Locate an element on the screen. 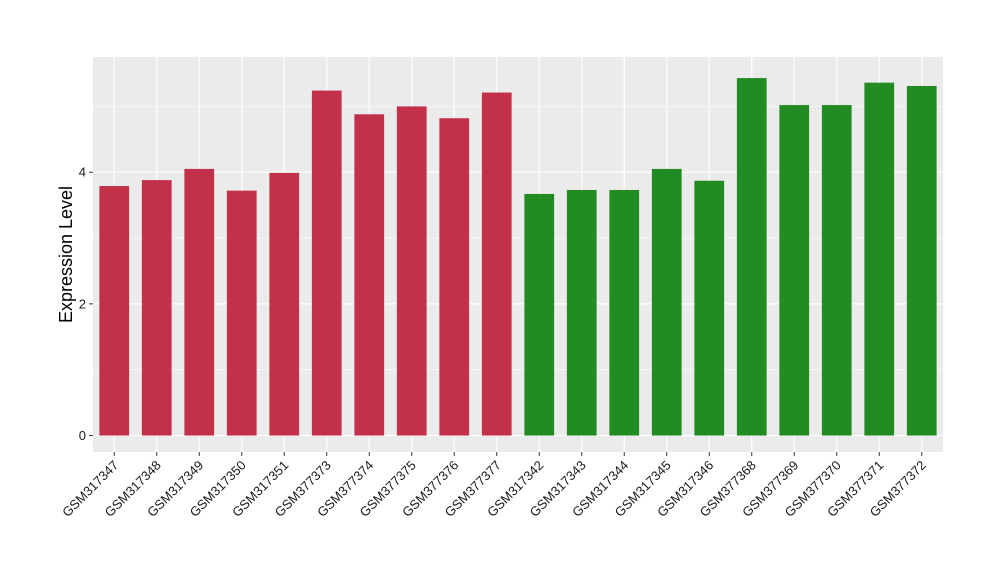 The width and height of the screenshot is (1000, 580). bar-gsm317350 is located at coordinates (241, 313).